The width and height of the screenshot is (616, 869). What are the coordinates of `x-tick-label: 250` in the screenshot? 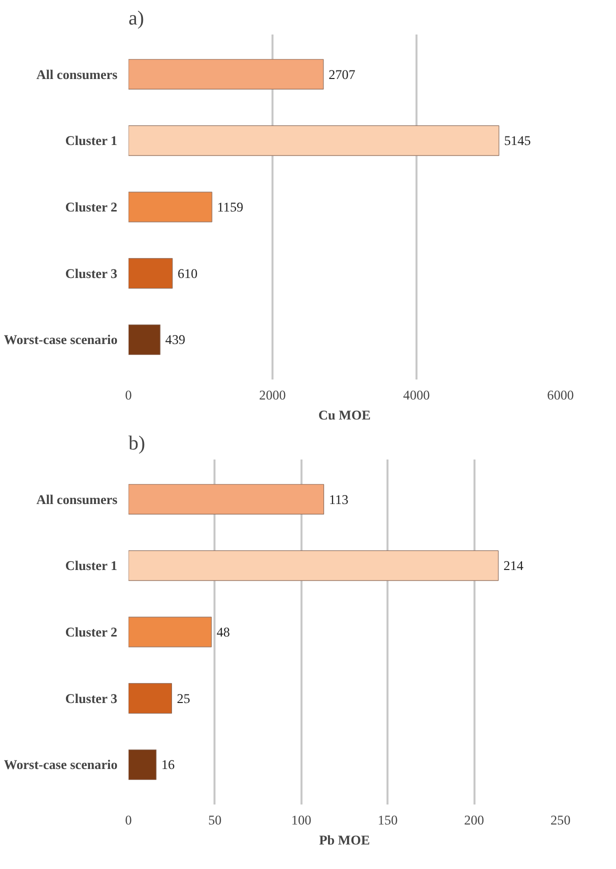 It's located at (560, 820).